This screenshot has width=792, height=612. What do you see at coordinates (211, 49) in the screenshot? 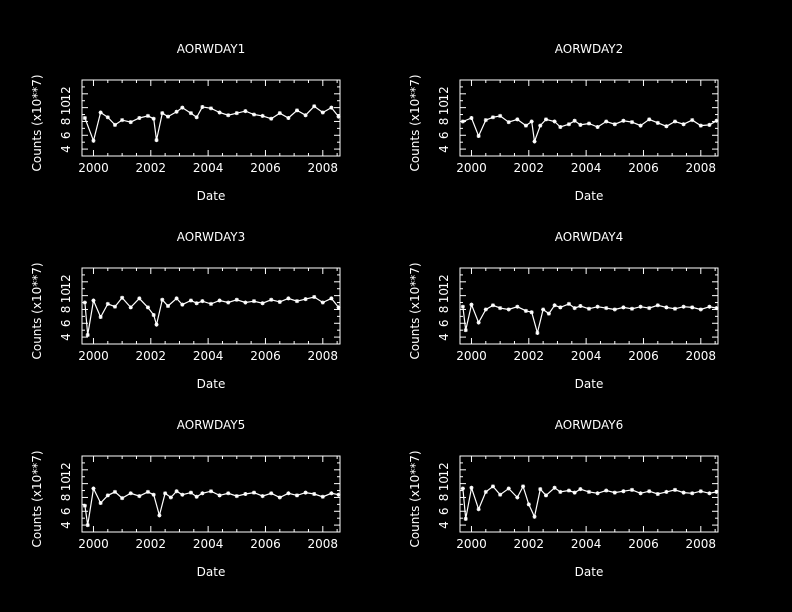
I see `chart-title: AORWDAY1` at bounding box center [211, 49].